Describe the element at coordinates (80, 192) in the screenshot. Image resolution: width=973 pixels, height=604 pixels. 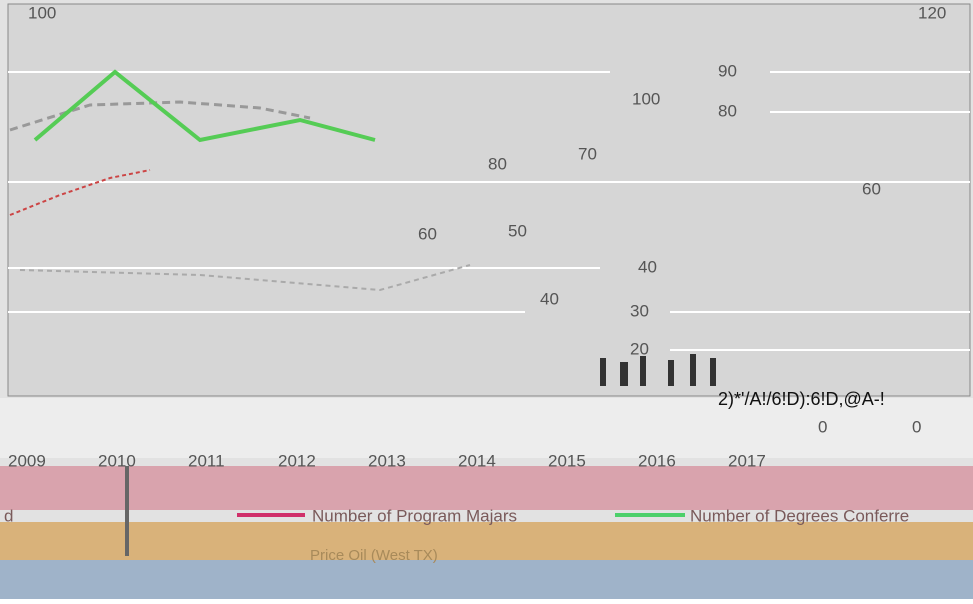
I see `red-line` at that location.